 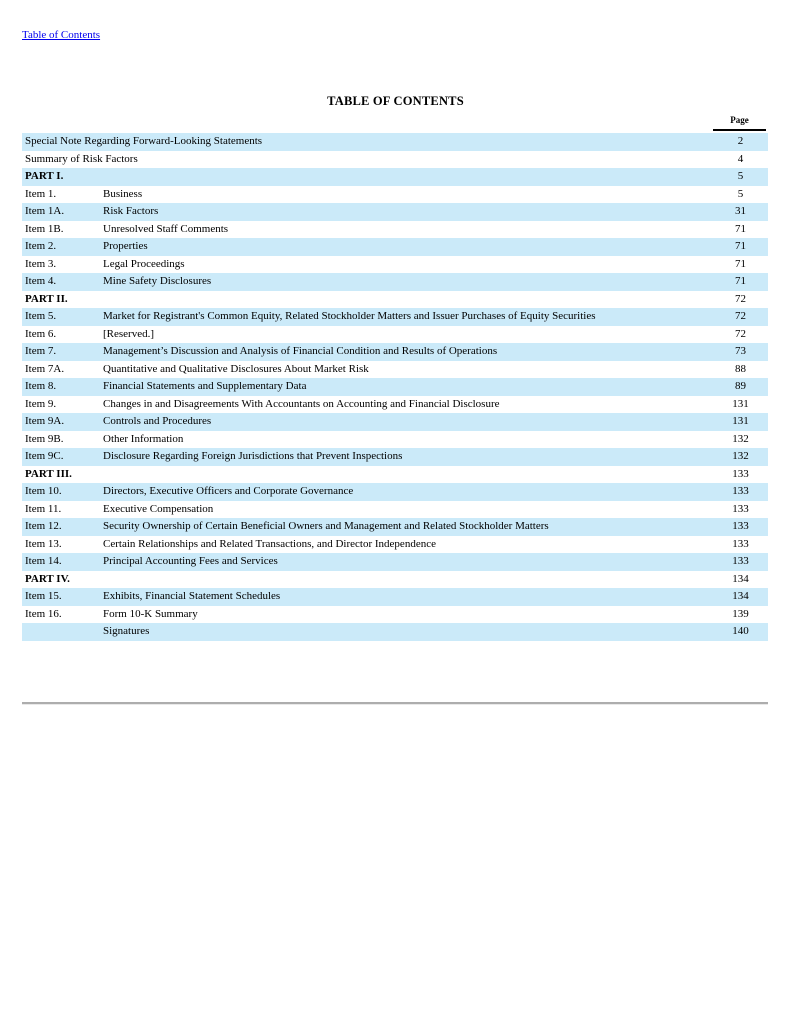 I want to click on toc-row: Summary of Risk Factors 4, so click(x=395, y=160).